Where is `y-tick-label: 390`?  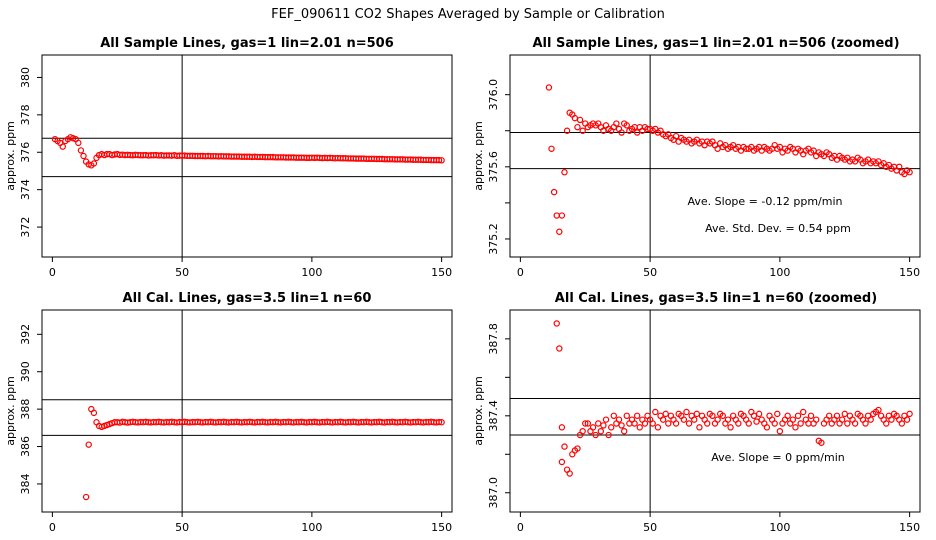 y-tick-label: 390 is located at coordinates (25, 371).